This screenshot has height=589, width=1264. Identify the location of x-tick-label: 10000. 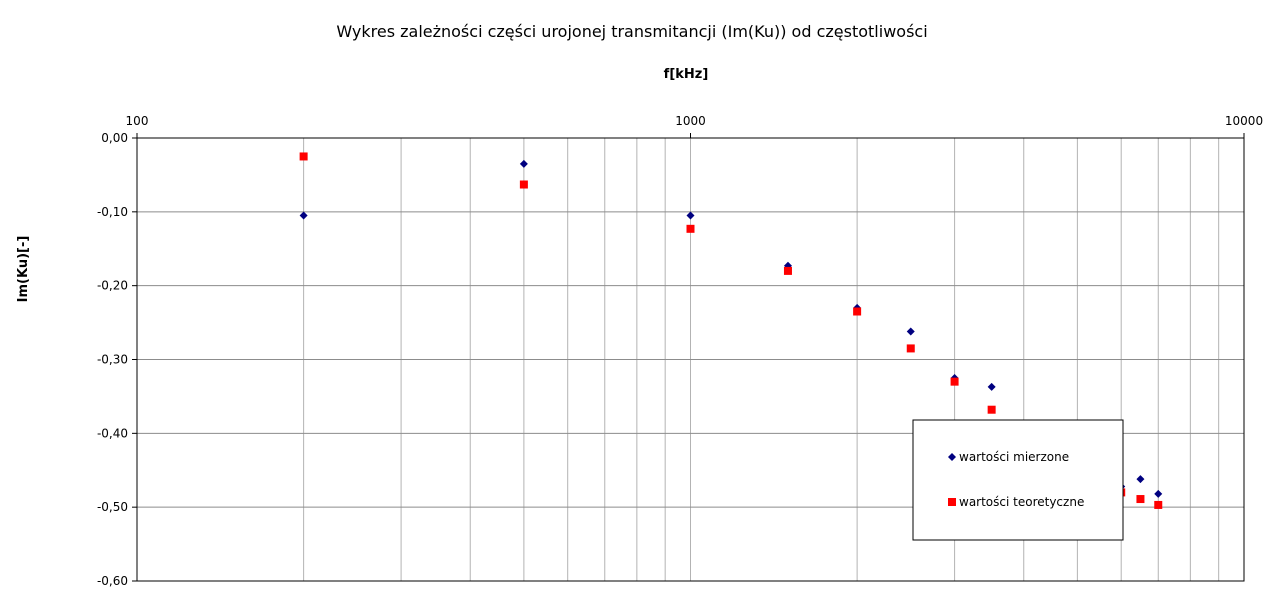
(1244, 121).